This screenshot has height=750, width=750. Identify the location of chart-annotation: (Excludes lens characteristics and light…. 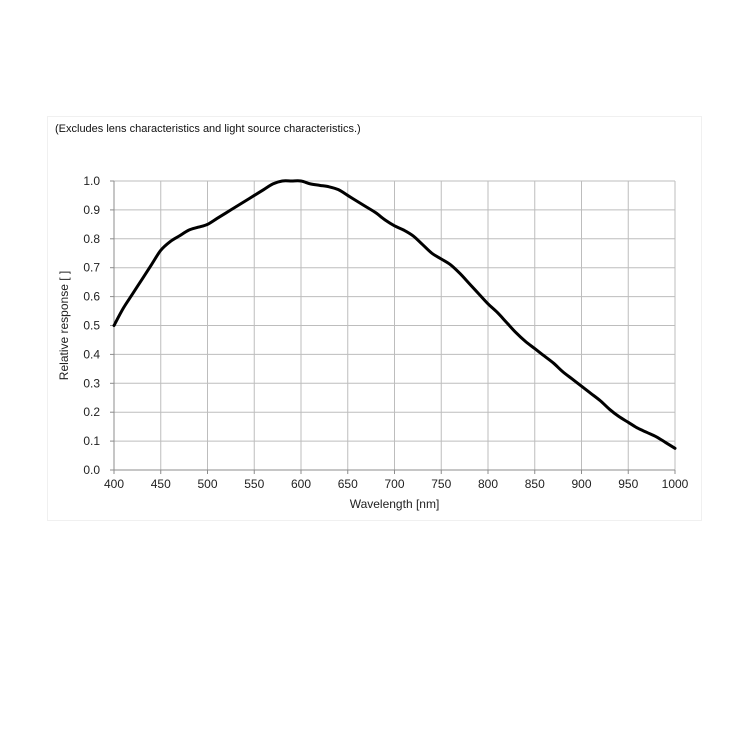
(208, 129).